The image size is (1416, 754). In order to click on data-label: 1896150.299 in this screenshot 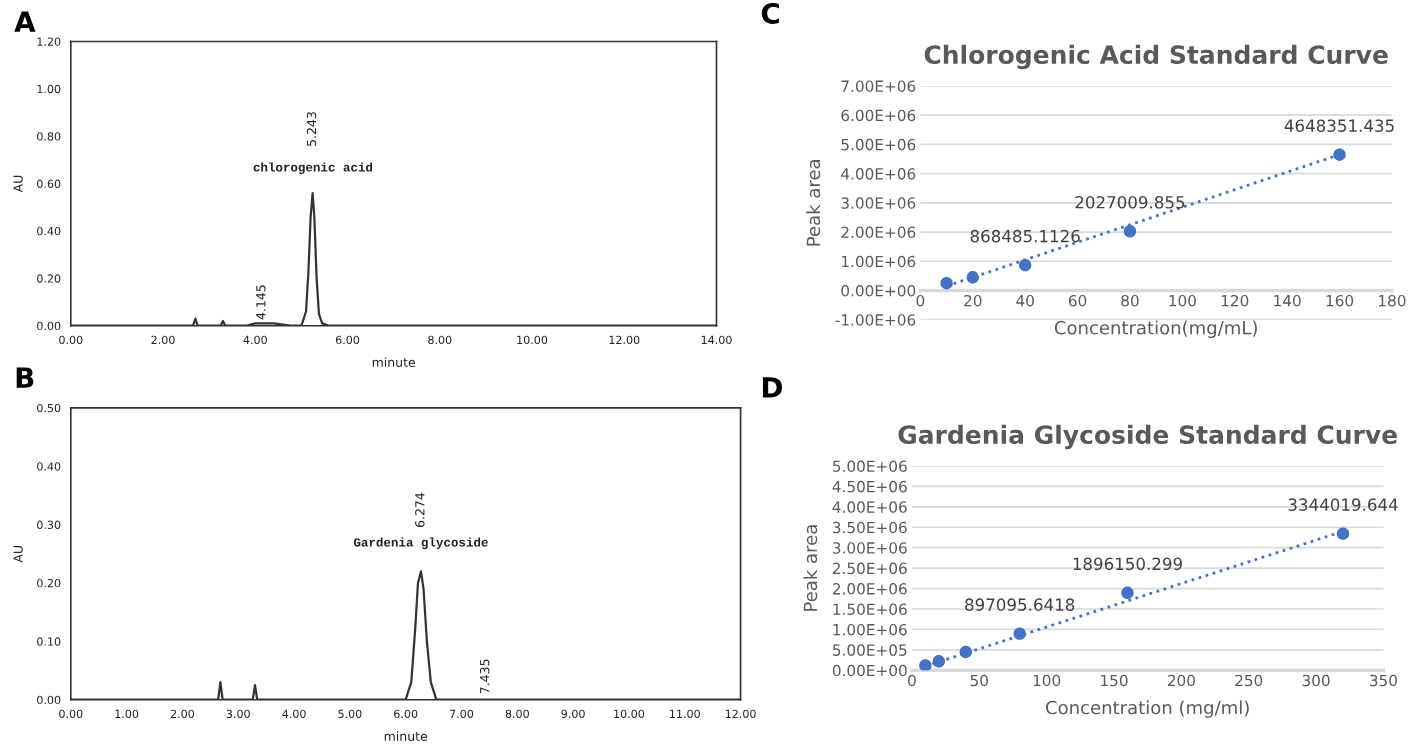, I will do `click(1127, 564)`.